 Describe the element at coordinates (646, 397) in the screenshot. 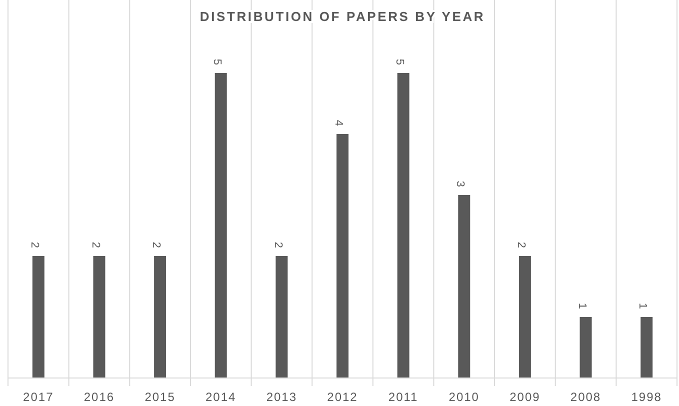

I see `x-tick-label: 1998` at that location.